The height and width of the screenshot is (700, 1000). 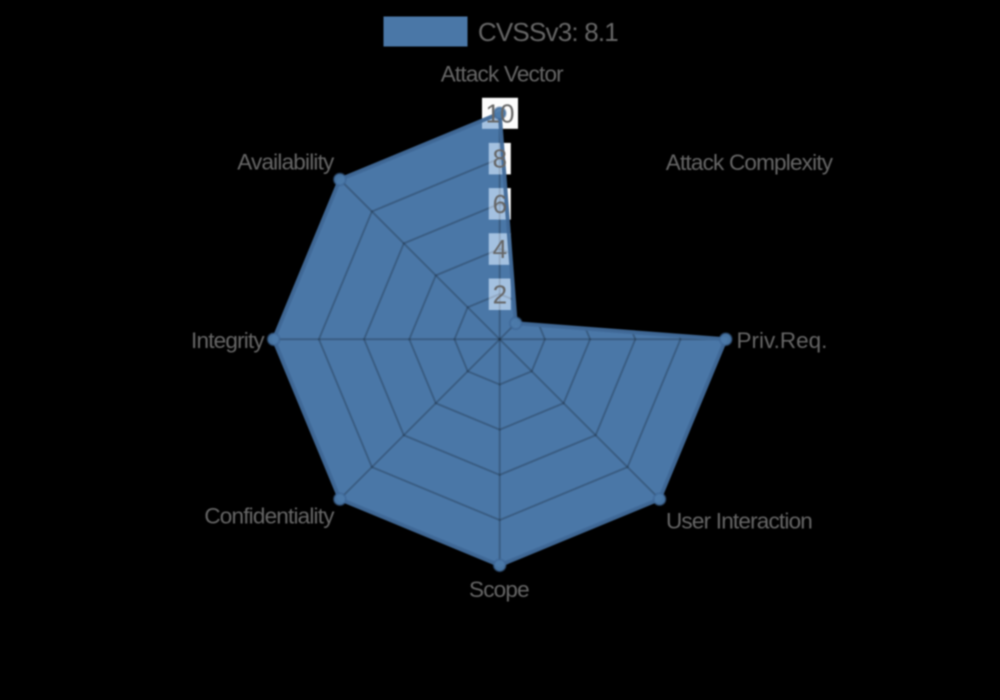 What do you see at coordinates (269, 516) in the screenshot?
I see `svg-text: Confidentiality` at bounding box center [269, 516].